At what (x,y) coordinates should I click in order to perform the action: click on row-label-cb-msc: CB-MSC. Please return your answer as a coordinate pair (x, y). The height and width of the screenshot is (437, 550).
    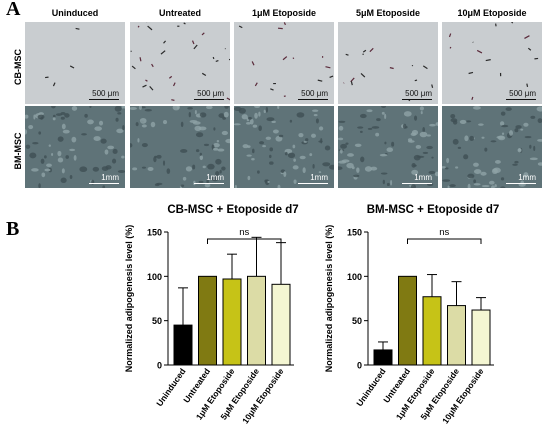
    Looking at the image, I should click on (18, 67).